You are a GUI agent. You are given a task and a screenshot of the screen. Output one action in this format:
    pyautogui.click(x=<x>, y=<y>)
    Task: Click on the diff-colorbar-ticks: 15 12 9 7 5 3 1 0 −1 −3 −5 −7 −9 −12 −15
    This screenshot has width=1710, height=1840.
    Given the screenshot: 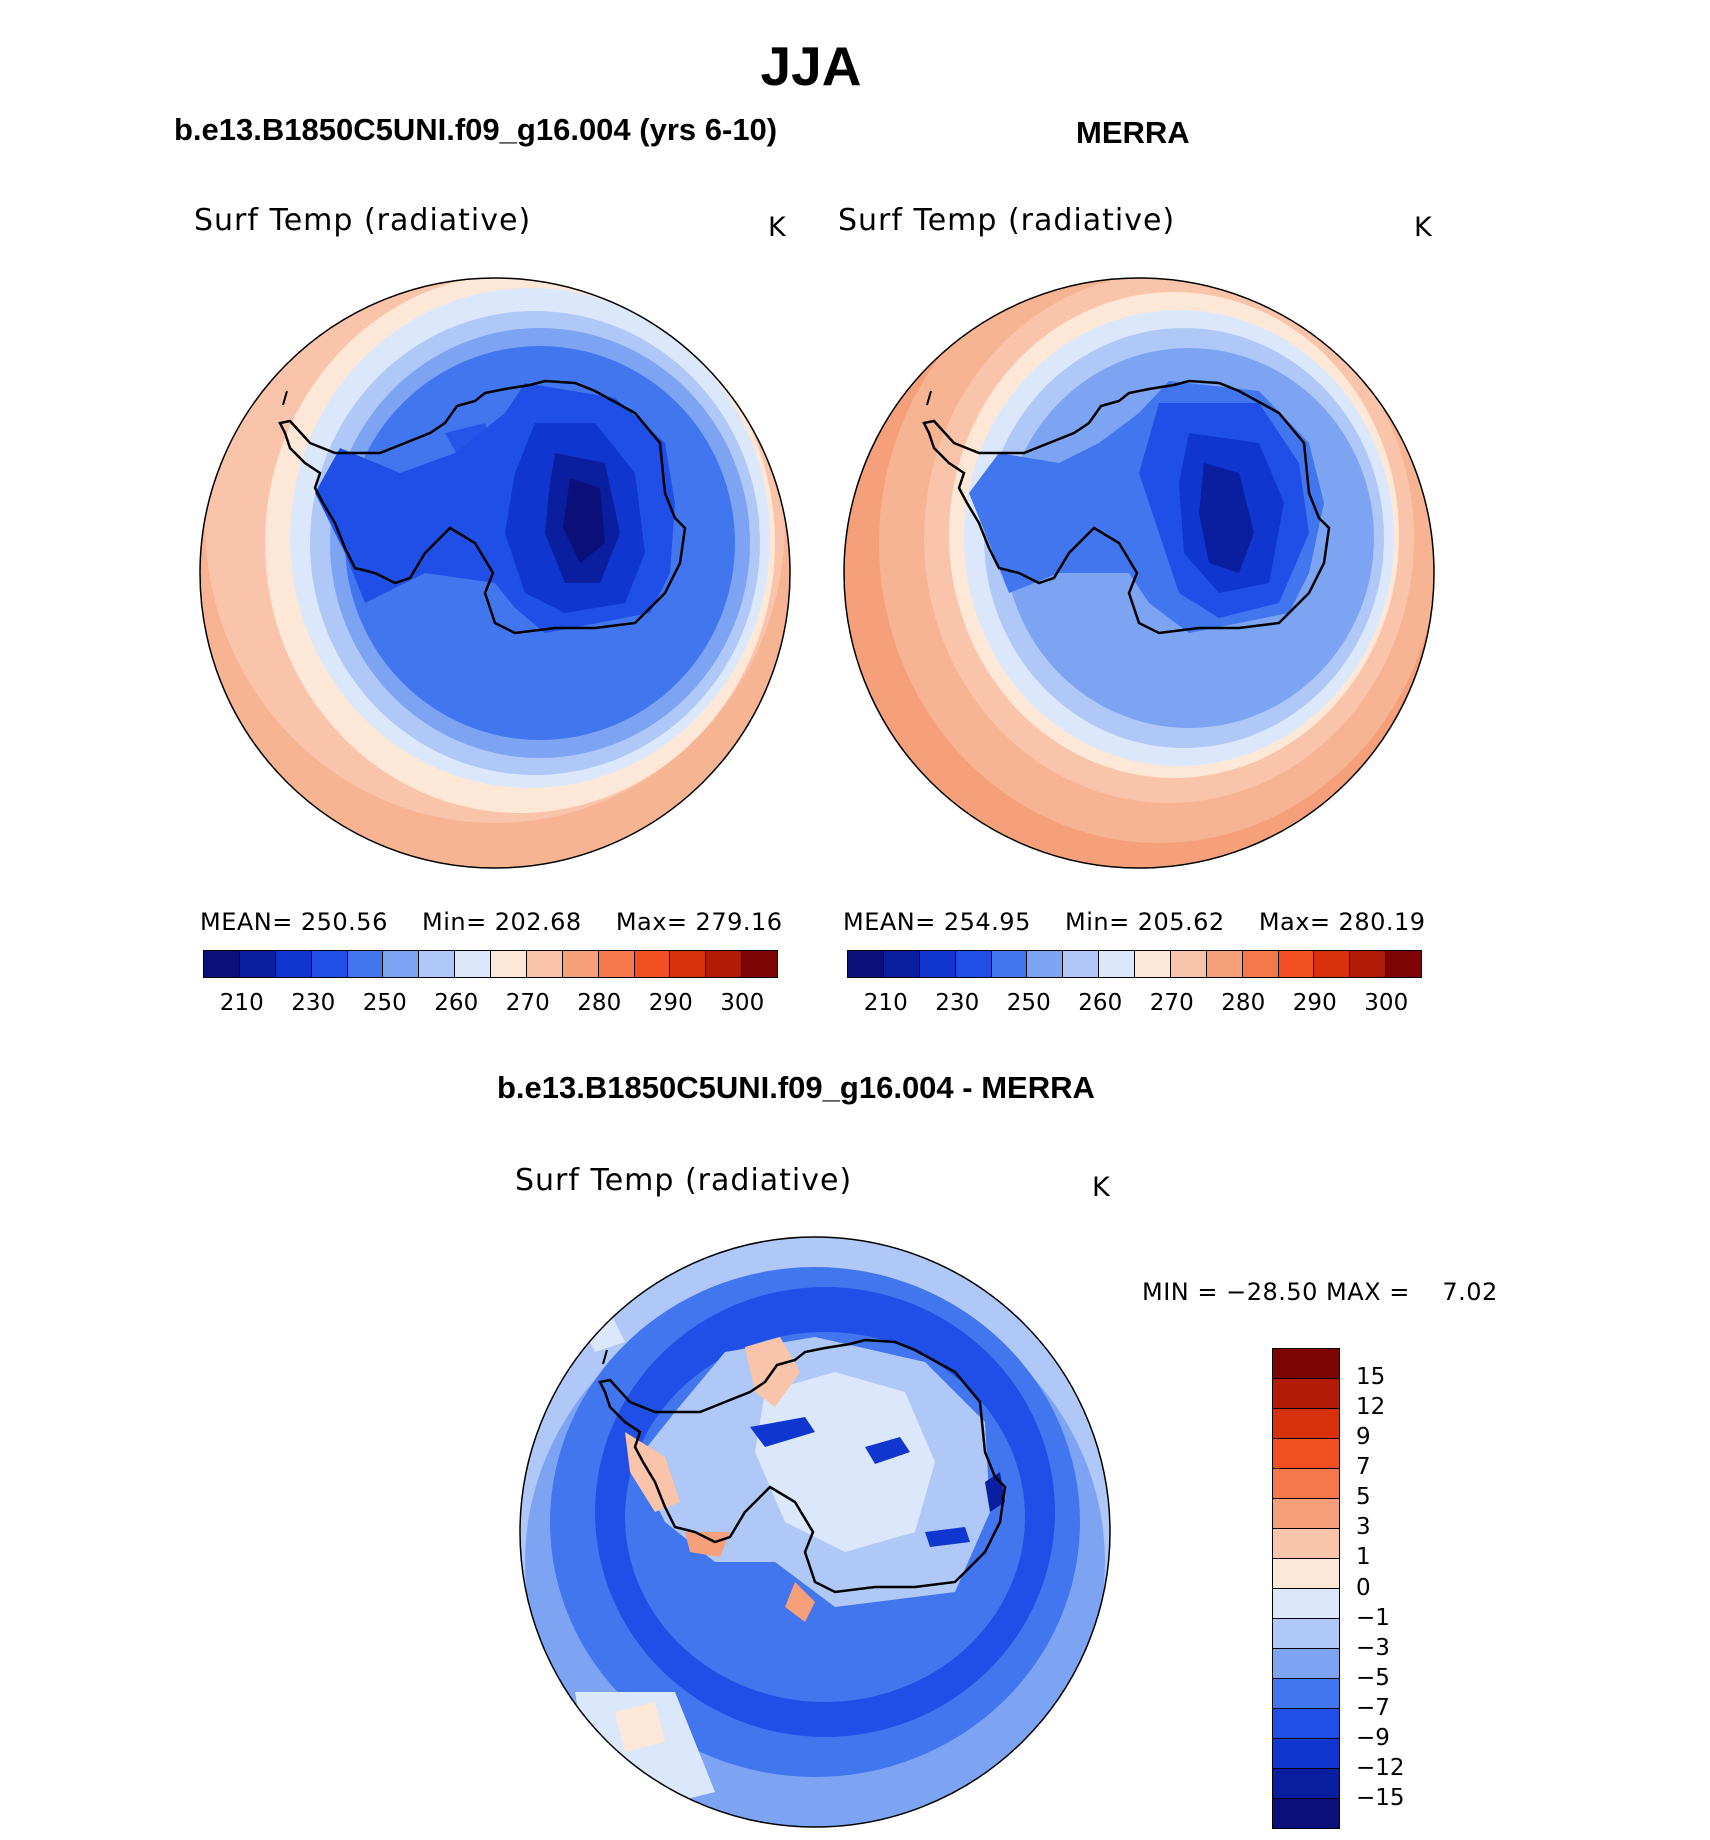 What is the action you would take?
    pyautogui.click(x=1396, y=1588)
    